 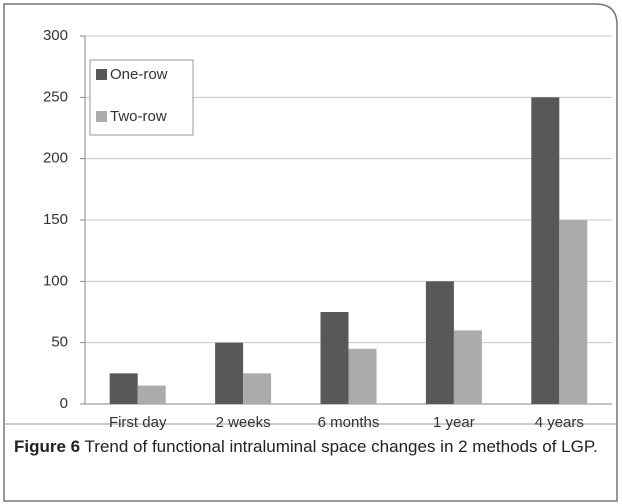 What do you see at coordinates (138, 422) in the screenshot?
I see `x-tick-label: First day` at bounding box center [138, 422].